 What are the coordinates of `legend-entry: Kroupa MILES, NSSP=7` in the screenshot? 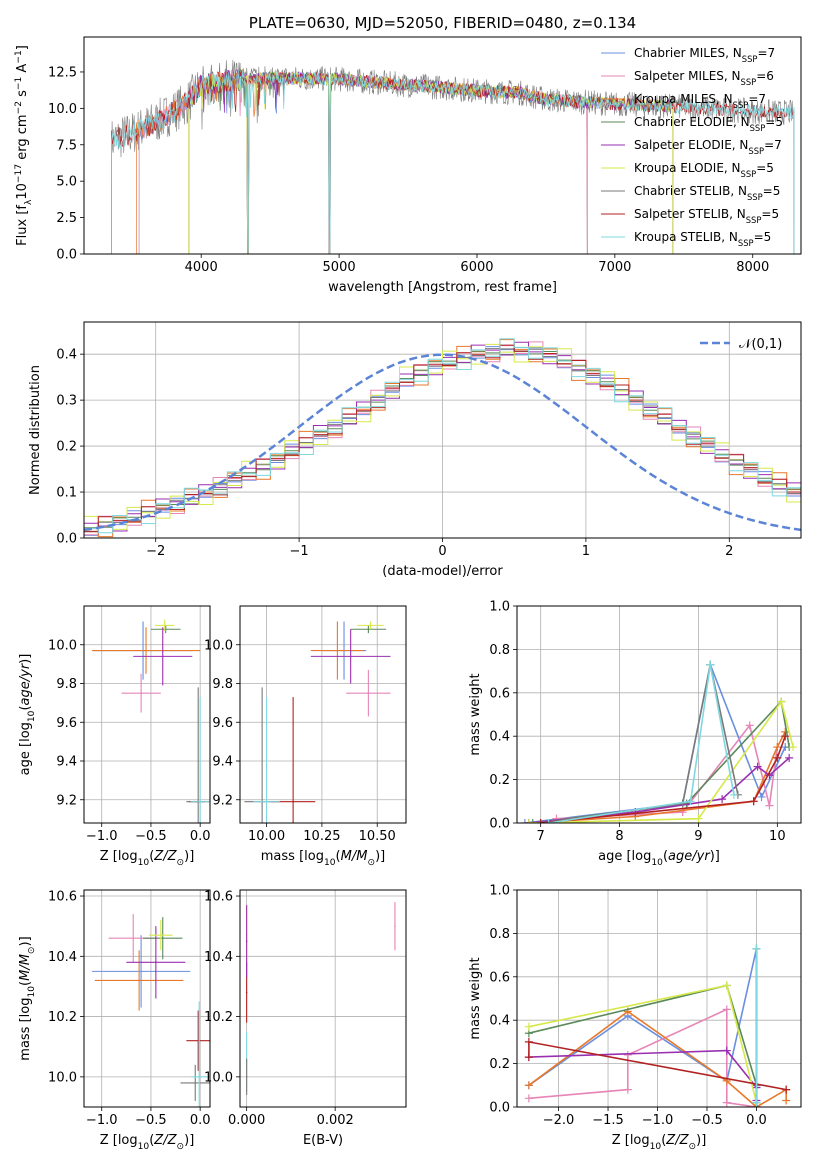 It's located at (700, 101).